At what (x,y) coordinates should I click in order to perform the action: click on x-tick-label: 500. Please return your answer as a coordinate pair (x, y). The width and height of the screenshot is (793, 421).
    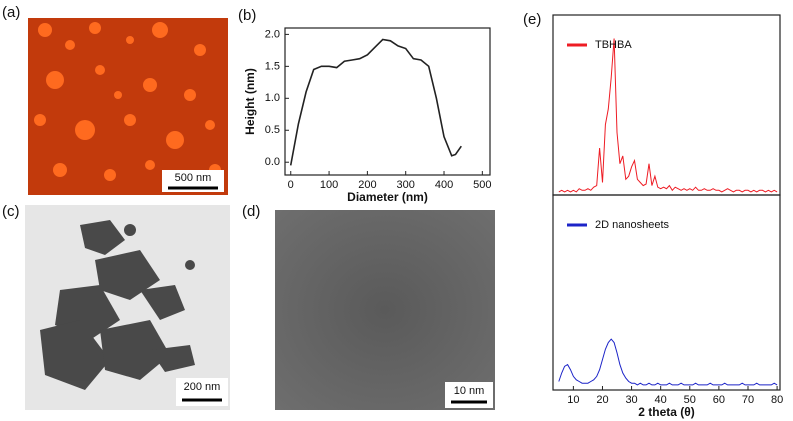
    Looking at the image, I should click on (482, 185).